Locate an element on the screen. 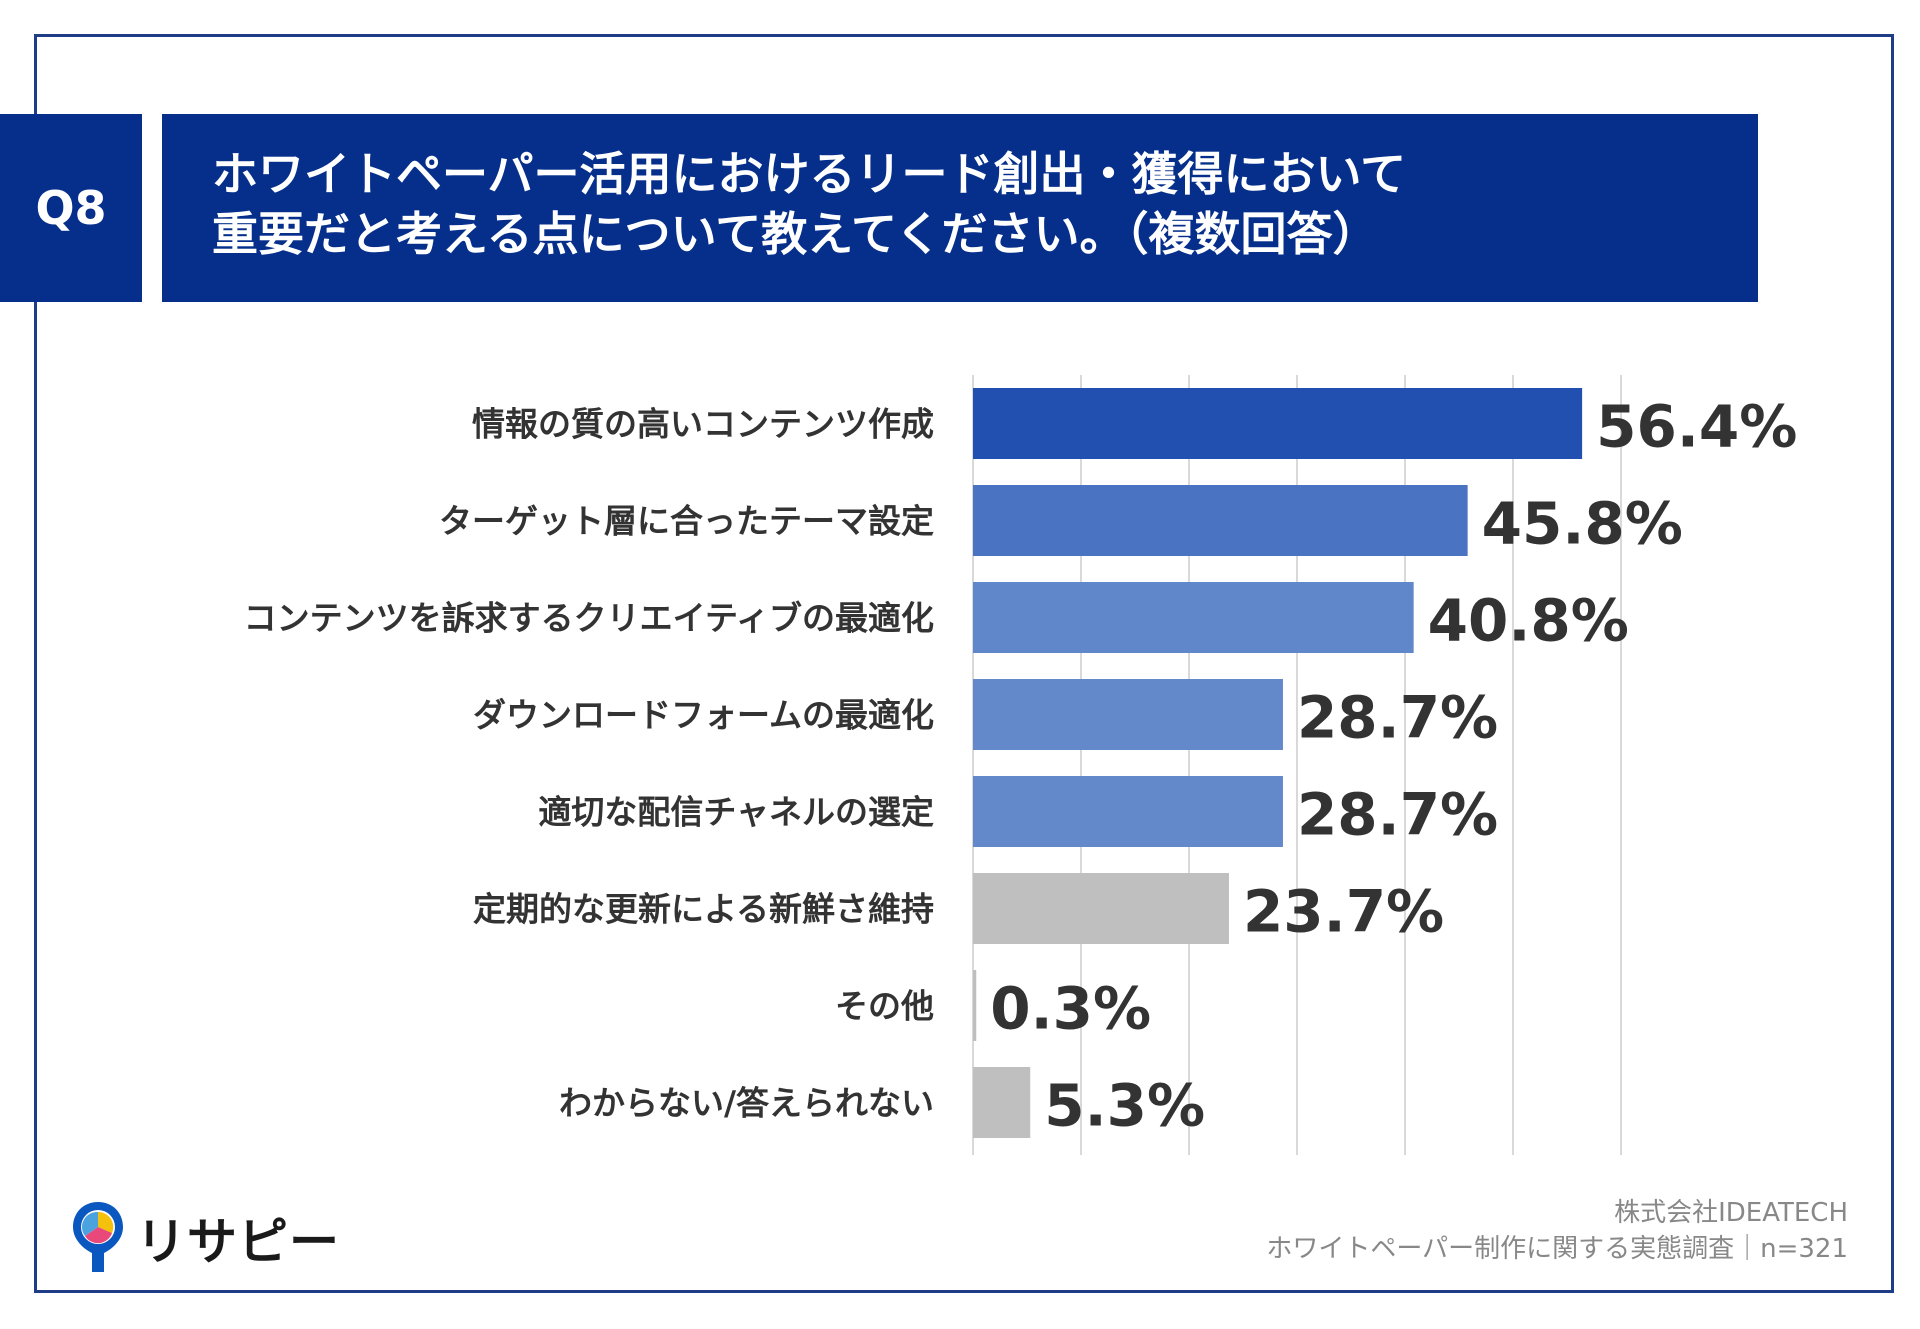 This screenshot has height=1329, width=1920. source-company: 株式会社IDEATECH is located at coordinates (1731, 1213).